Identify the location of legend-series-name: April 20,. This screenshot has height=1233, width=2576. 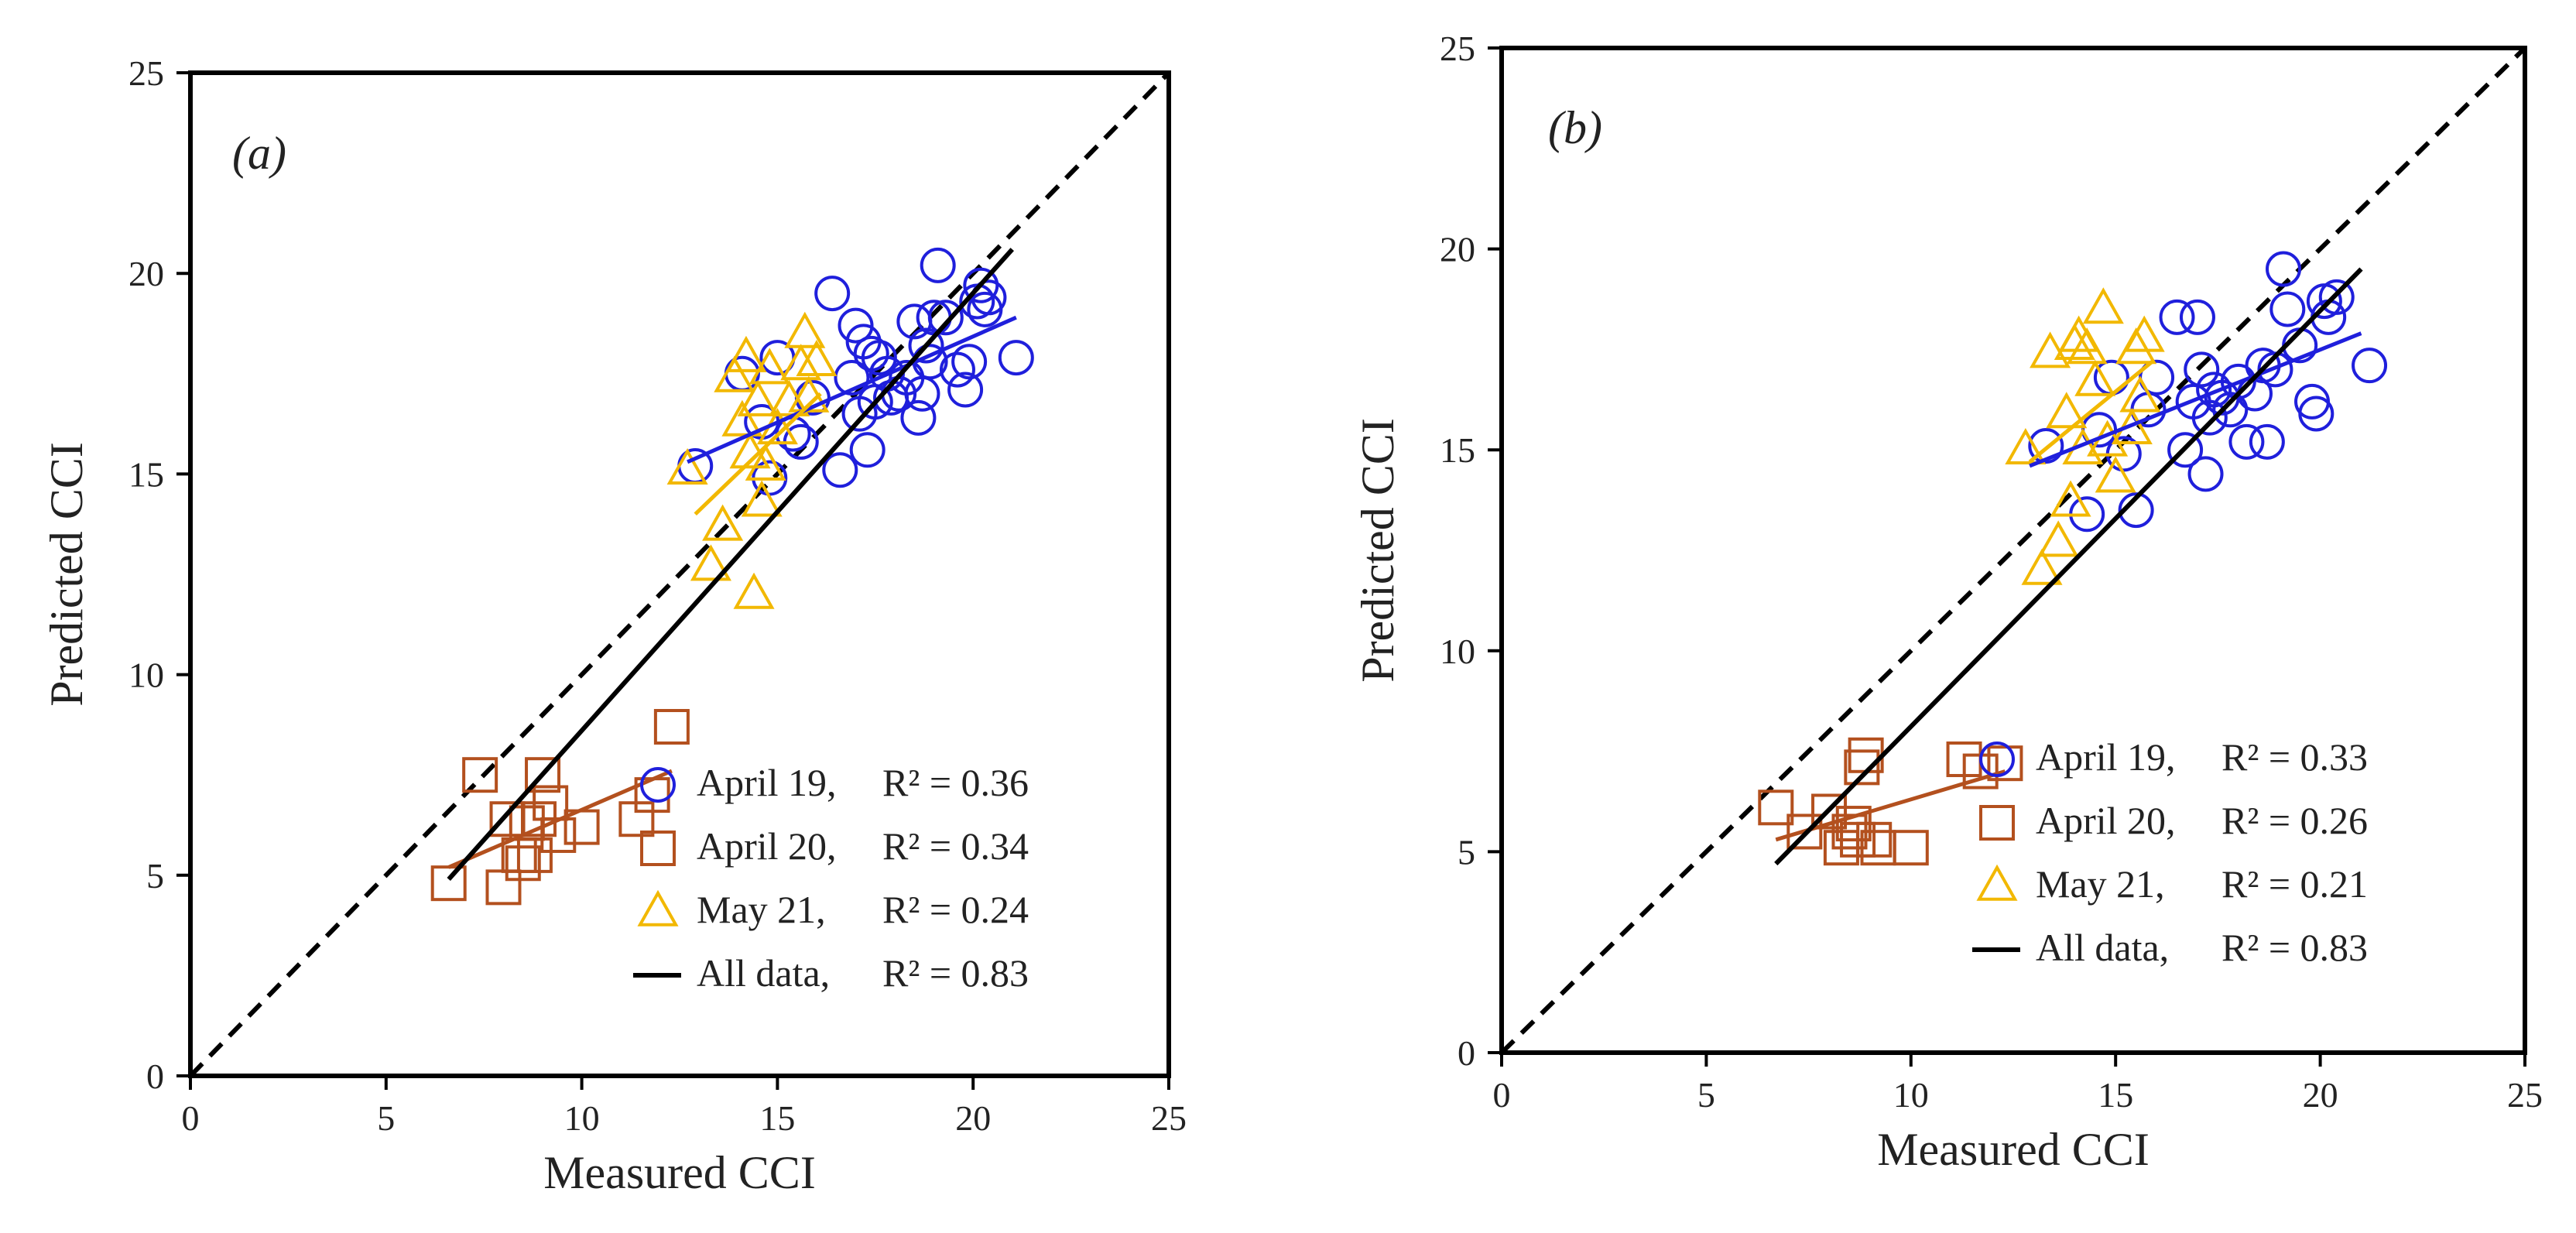
(2106, 820).